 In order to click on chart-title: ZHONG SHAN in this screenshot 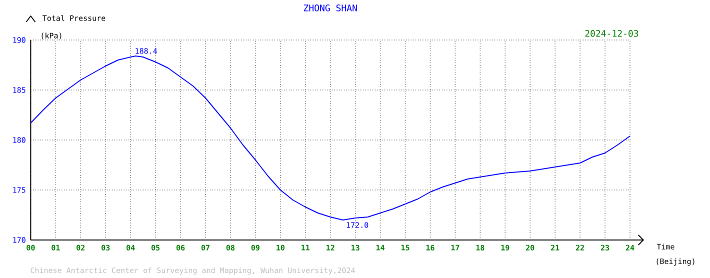, I will do `click(330, 8)`.